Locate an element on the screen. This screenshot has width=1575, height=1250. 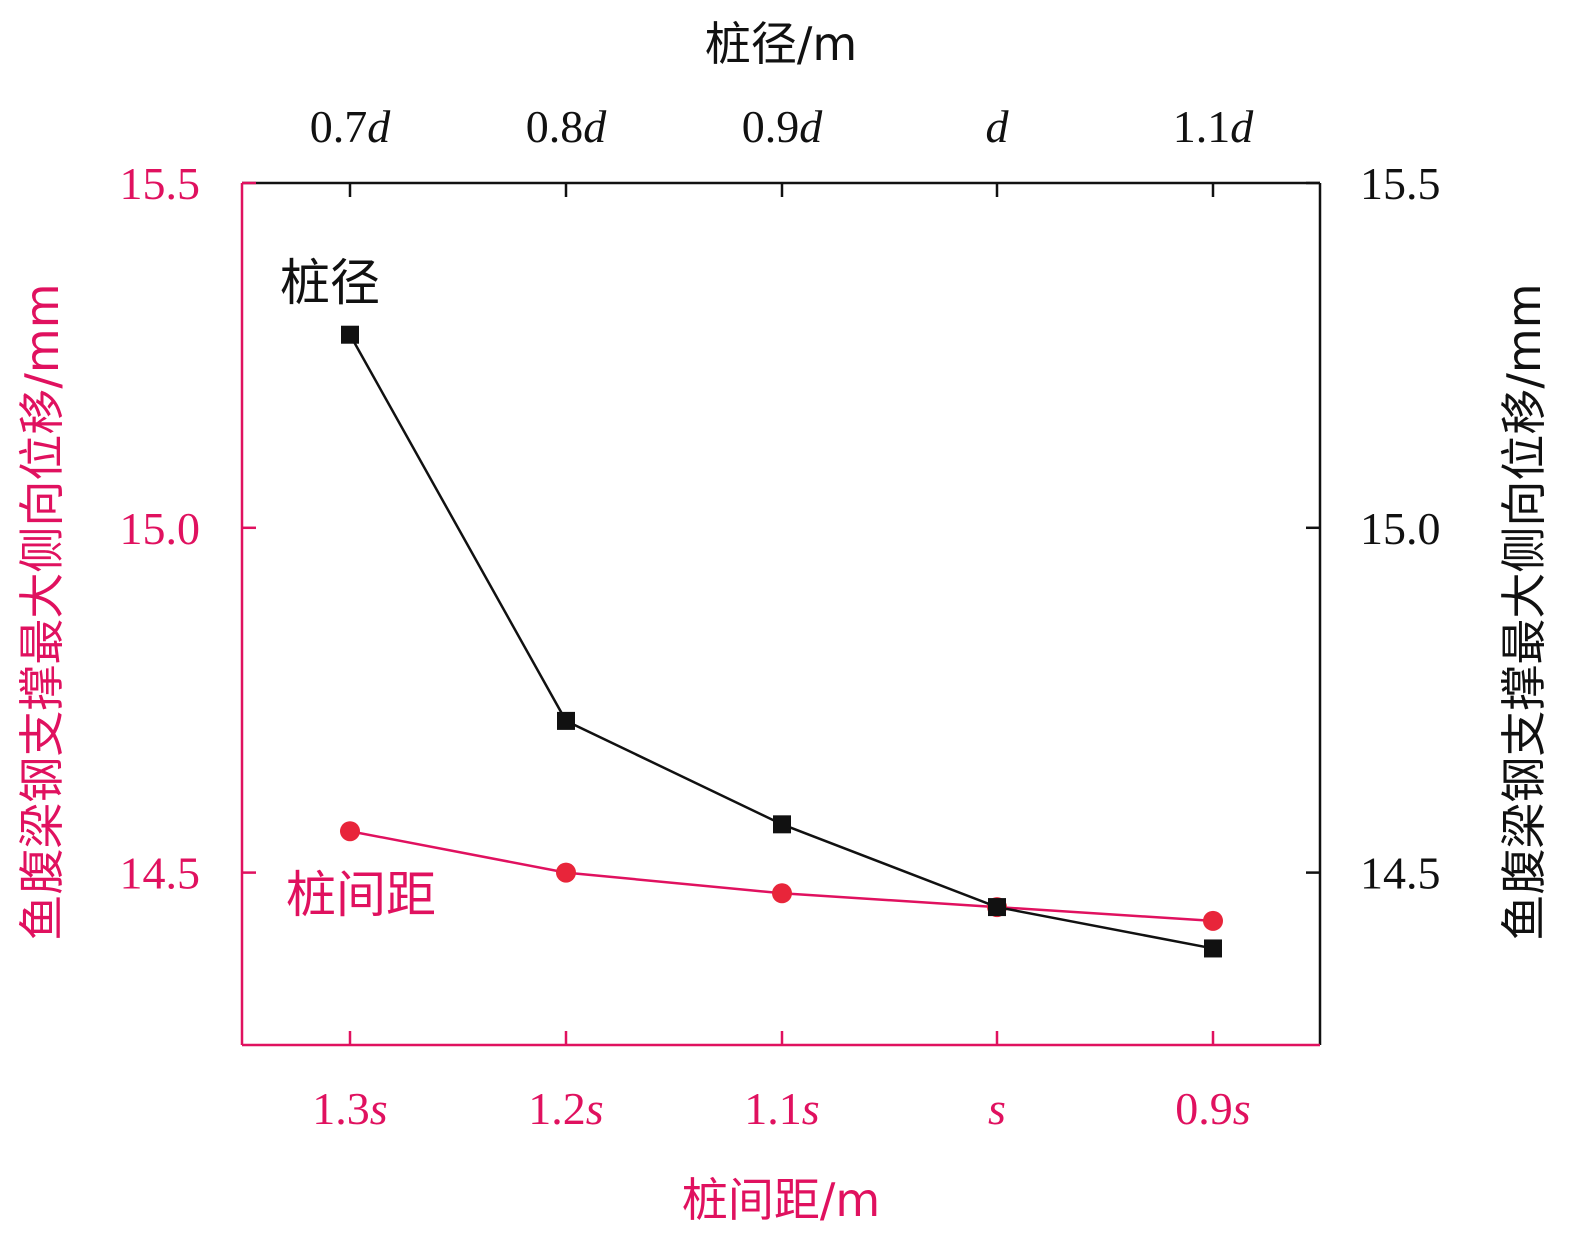
top-tick-label: d is located at coordinates (998, 126).